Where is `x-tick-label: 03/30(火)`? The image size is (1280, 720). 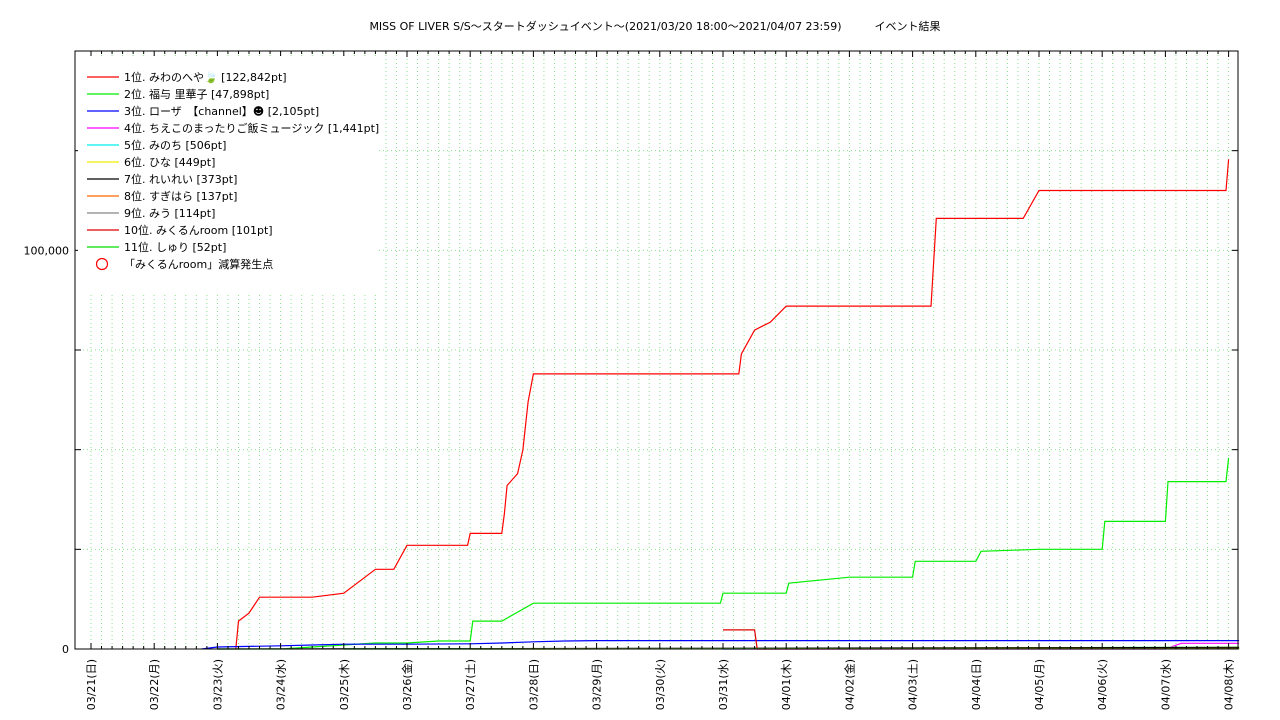 x-tick-label: 03/30(火) is located at coordinates (660, 684).